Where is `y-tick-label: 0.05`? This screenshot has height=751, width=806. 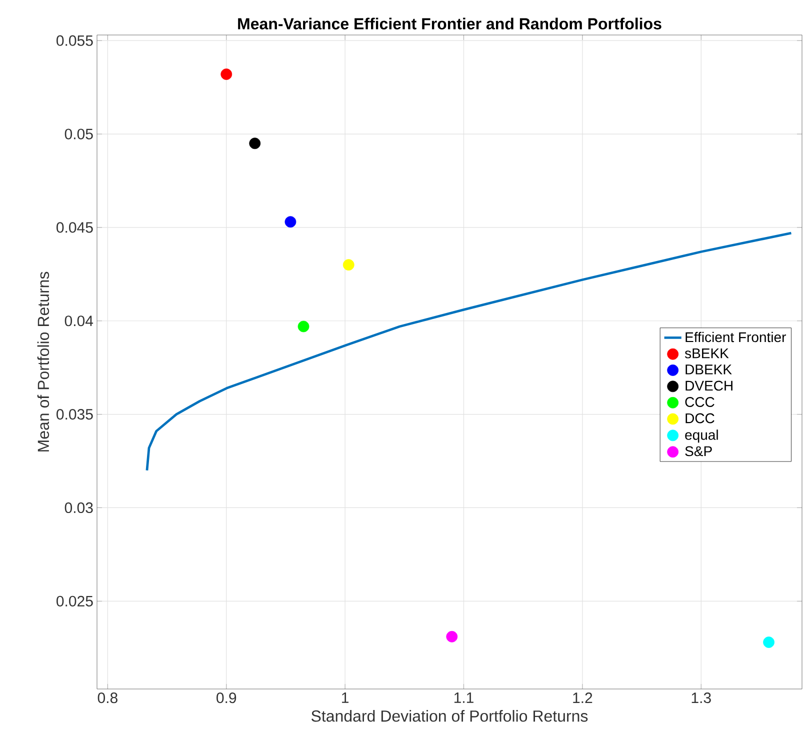 y-tick-label: 0.05 is located at coordinates (78, 134).